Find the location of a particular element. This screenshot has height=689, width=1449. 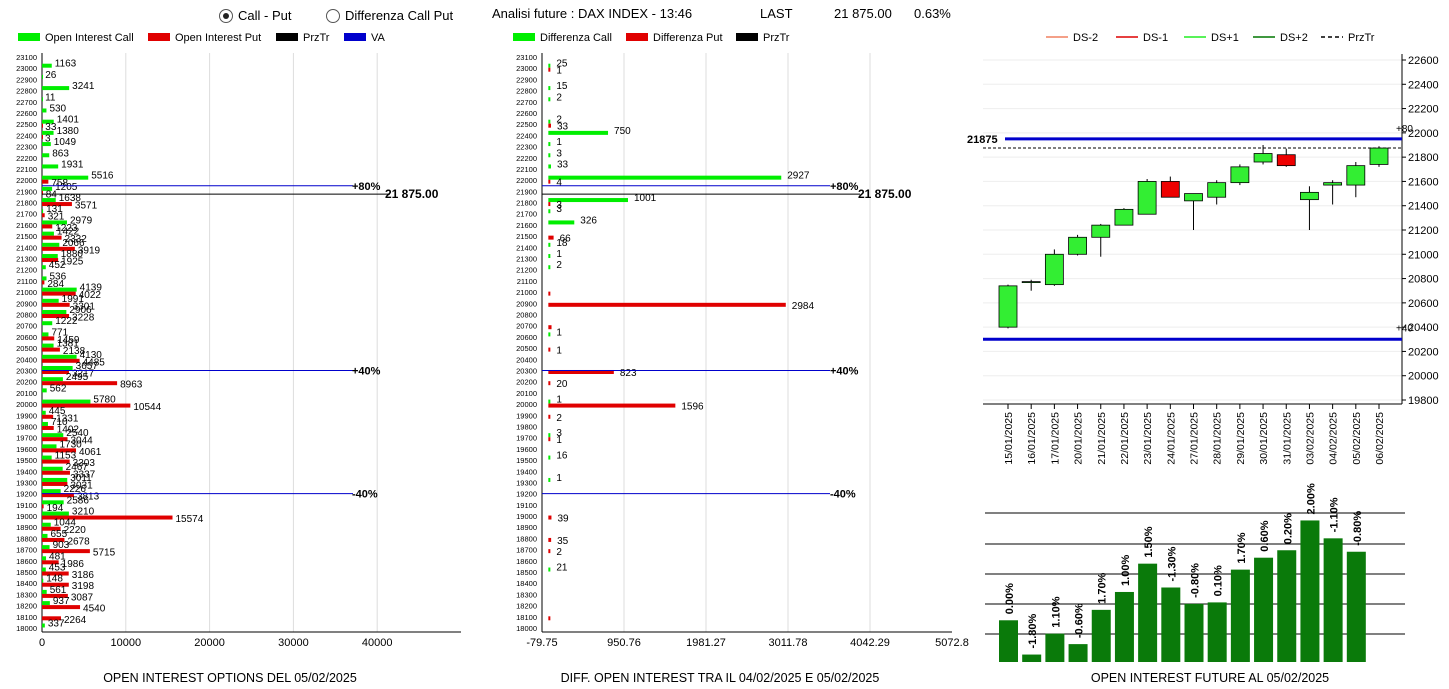

date-tick-label: 16/01/2025 is located at coordinates (1032, 438).